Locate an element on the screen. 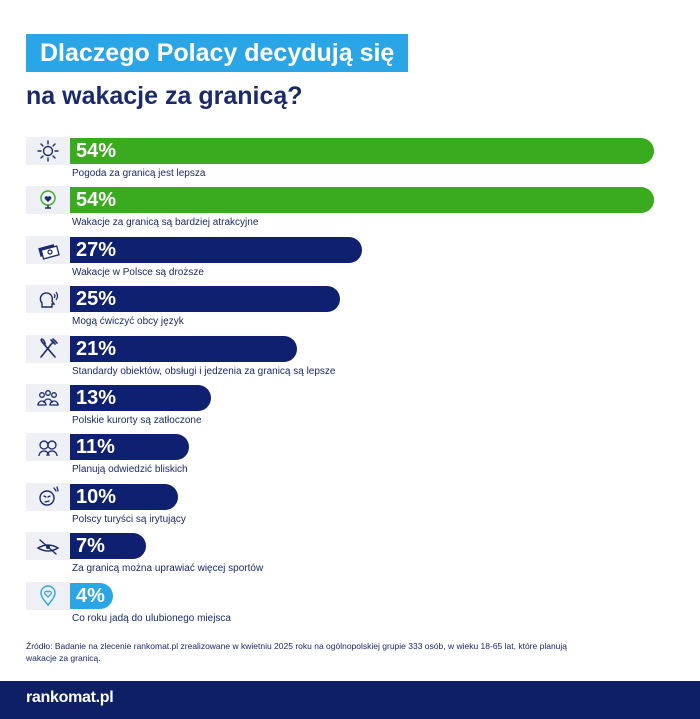 This screenshot has width=700, height=719. value-label: 4% is located at coordinates (90, 595).